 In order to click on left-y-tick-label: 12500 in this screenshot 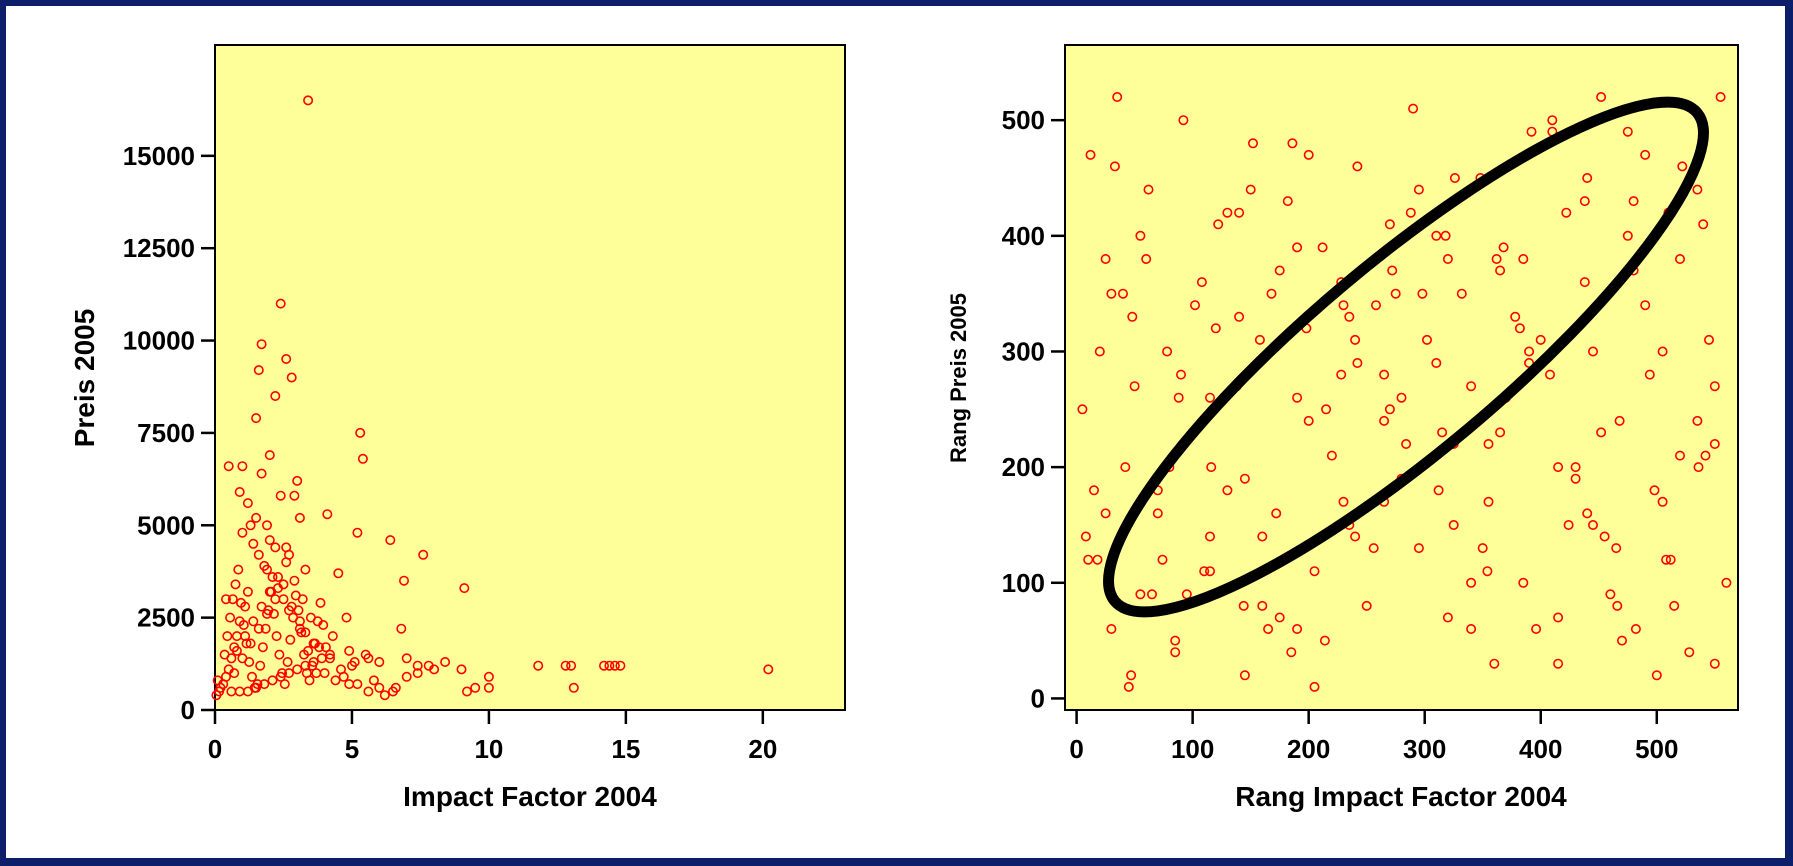, I will do `click(159, 248)`.